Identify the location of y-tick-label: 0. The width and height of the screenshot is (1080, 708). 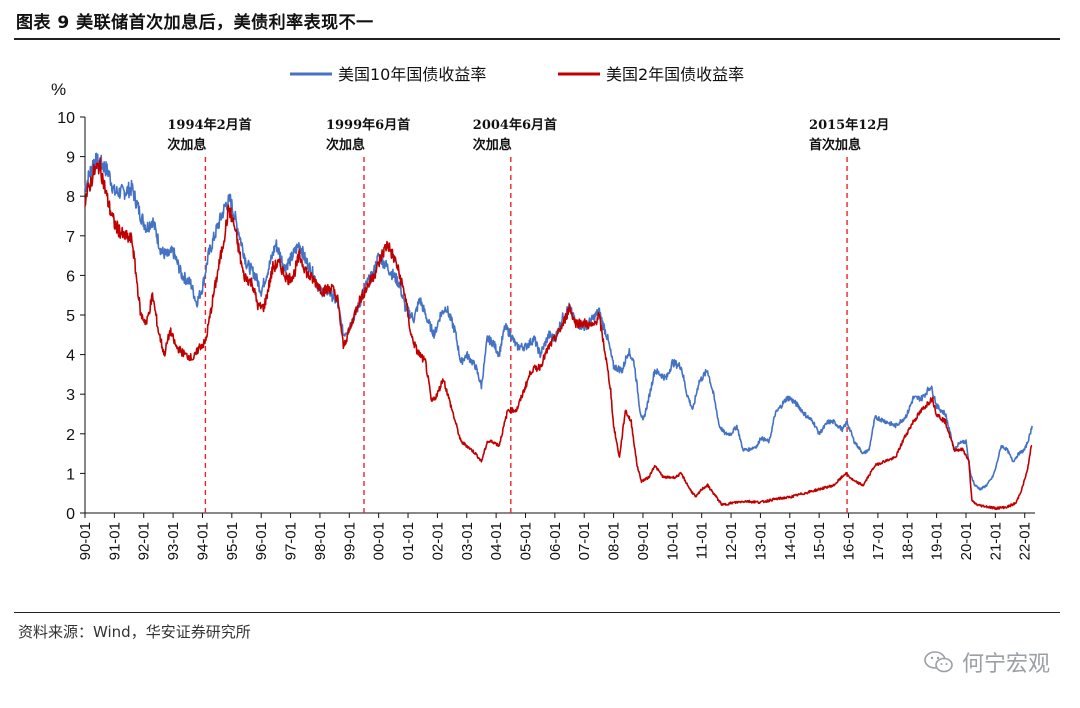
(70, 514).